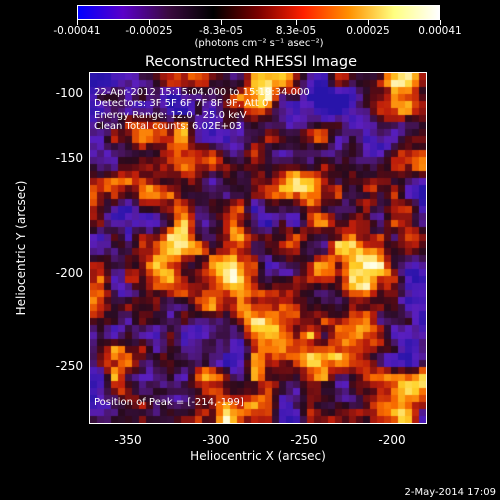 This screenshot has height=500, width=500. I want to click on x-tick-label: -300, so click(216, 440).